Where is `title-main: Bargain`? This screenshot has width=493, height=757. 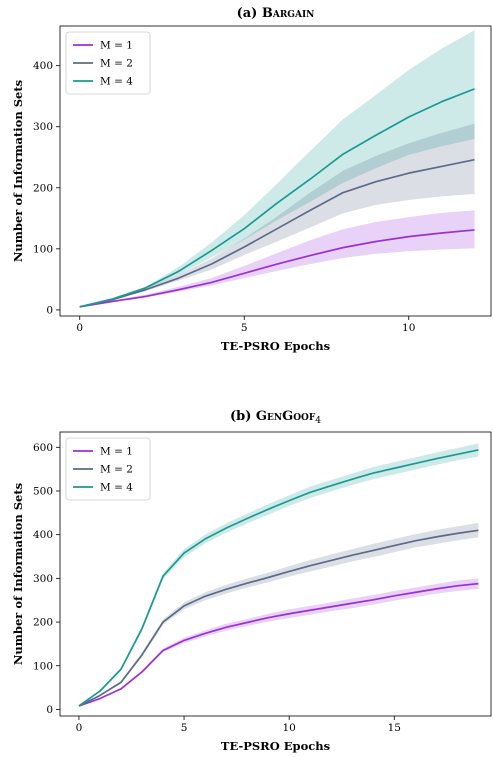
title-main: Bargain is located at coordinates (288, 13).